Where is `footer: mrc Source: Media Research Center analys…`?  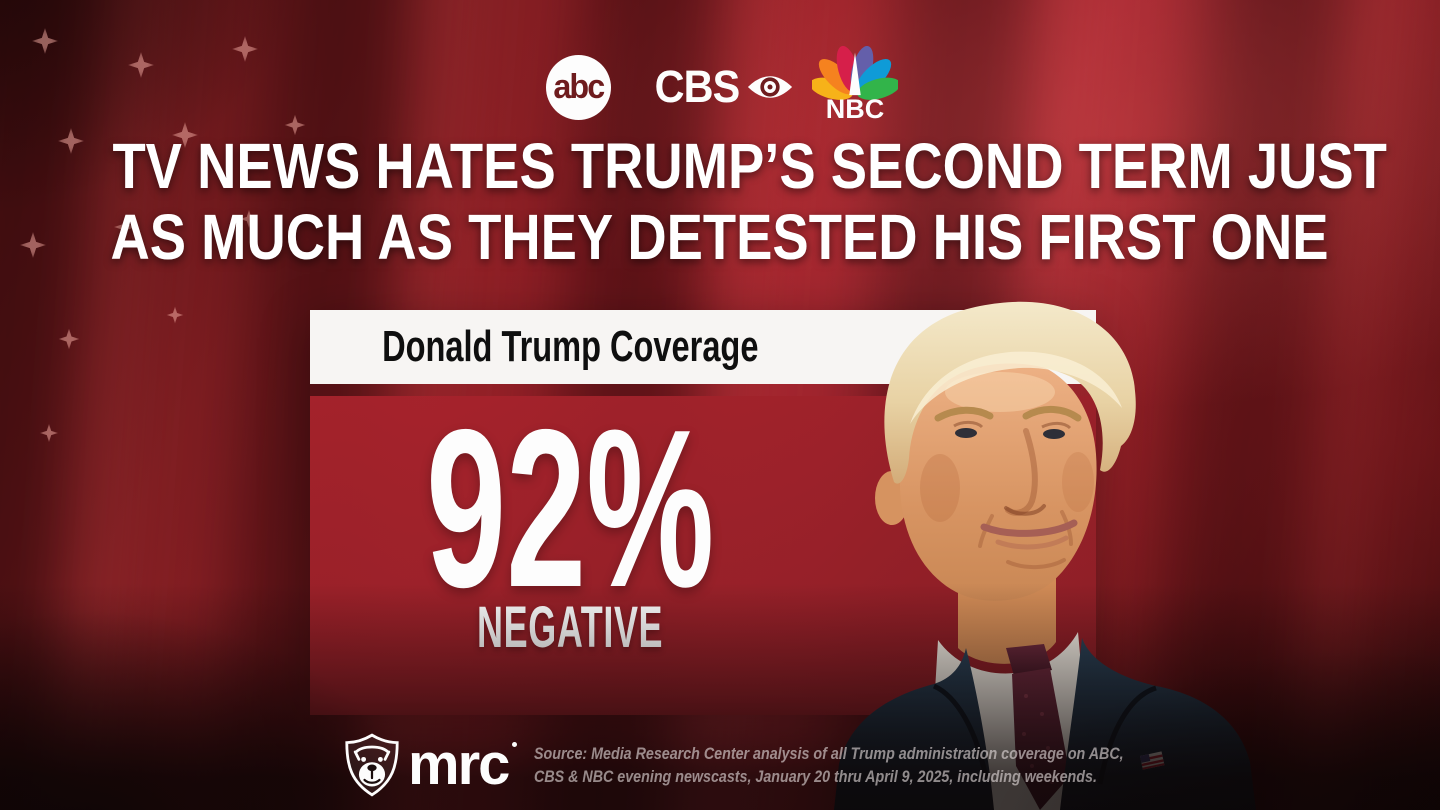
footer: mrc Source: Media Research Center analys… is located at coordinates (790, 765).